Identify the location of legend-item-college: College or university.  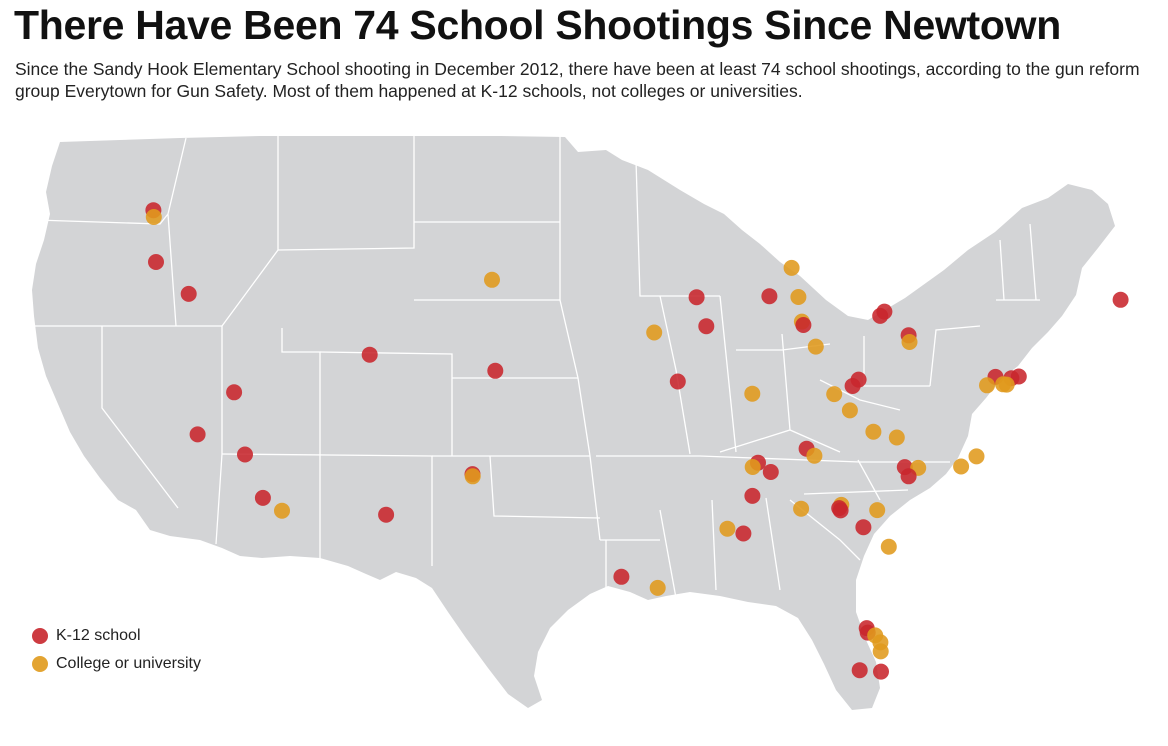
(116, 664).